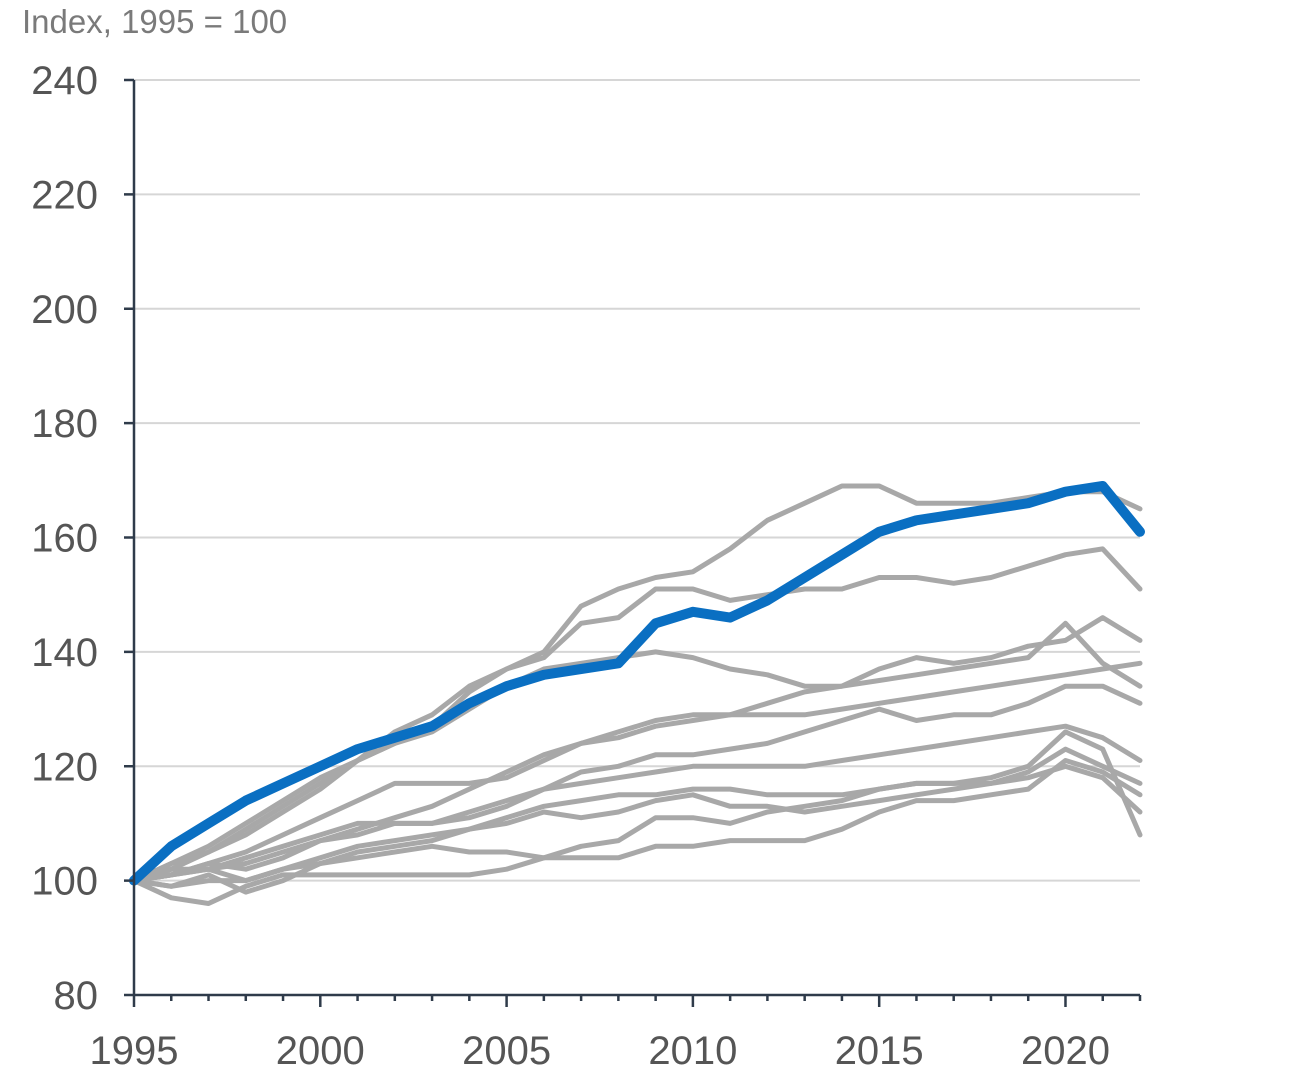 This screenshot has width=1296, height=1090. What do you see at coordinates (1065, 1051) in the screenshot?
I see `x-tick-label: 2020` at bounding box center [1065, 1051].